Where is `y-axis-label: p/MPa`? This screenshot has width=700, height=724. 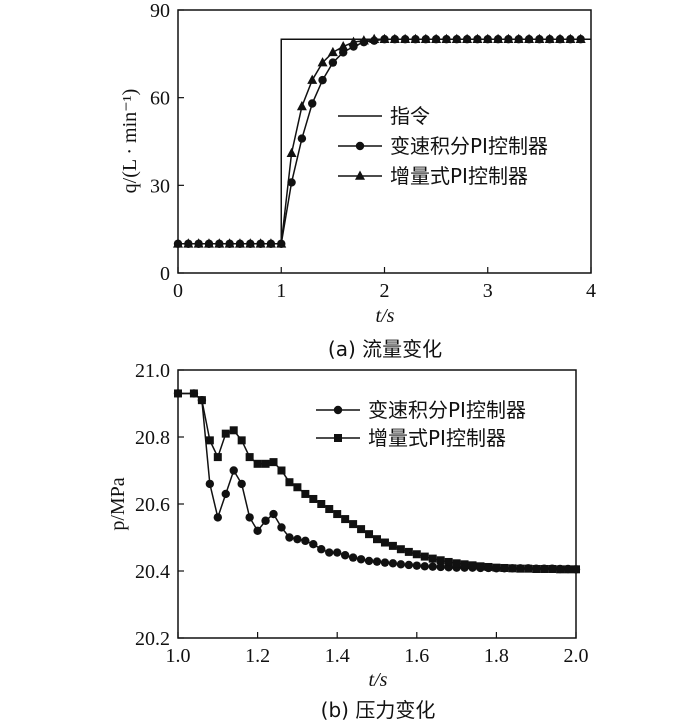
y-axis-label: p/MPa is located at coordinates (118, 503).